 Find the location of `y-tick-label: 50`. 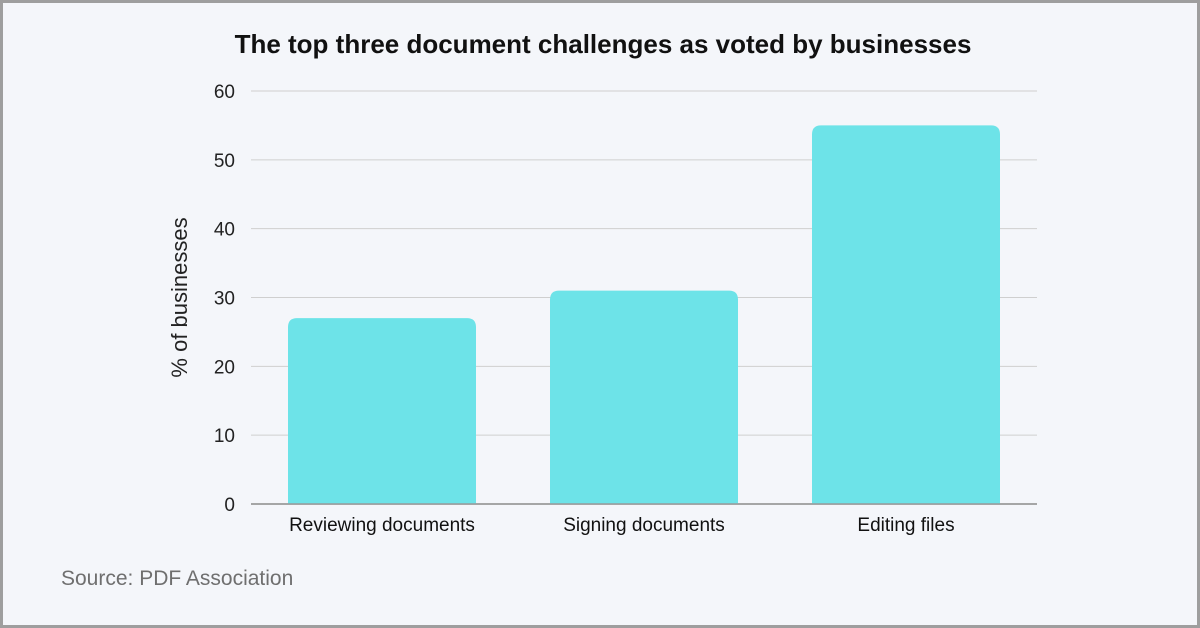

y-tick-label: 50 is located at coordinates (224, 161).